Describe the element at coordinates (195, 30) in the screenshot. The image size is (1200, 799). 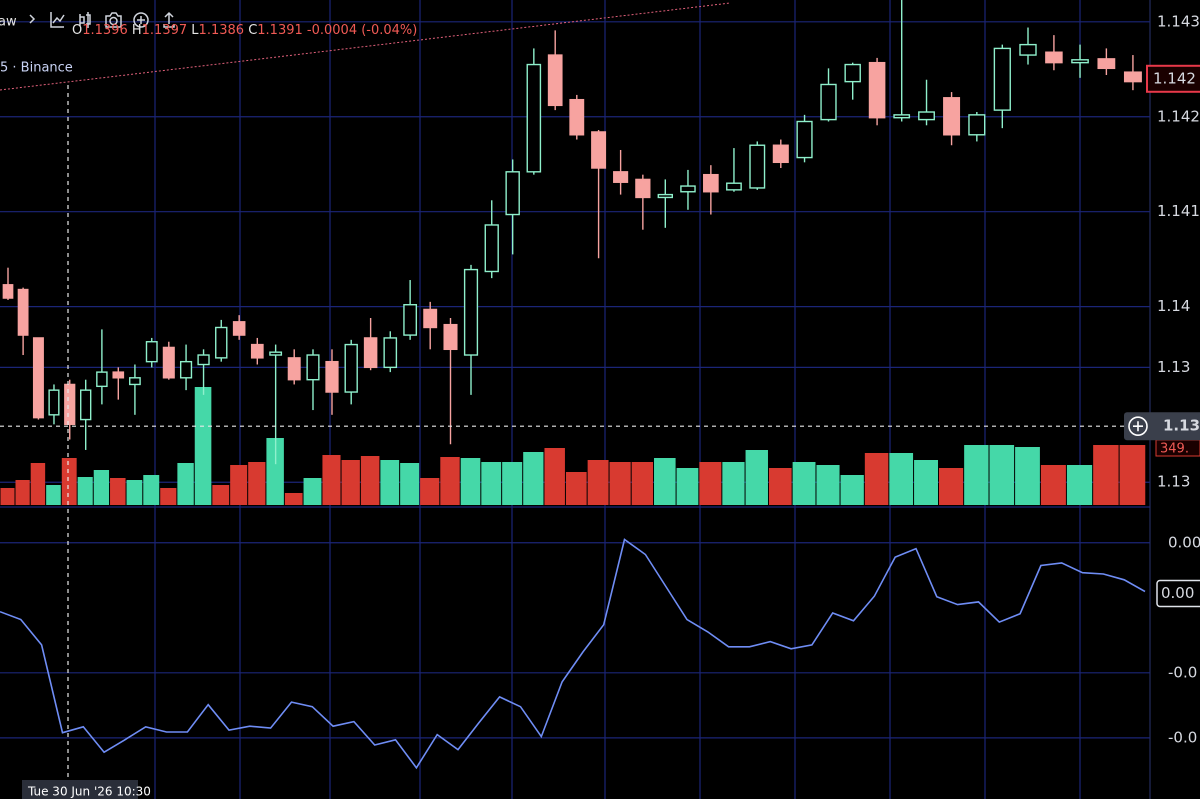
I see `ohlc-key: L` at that location.